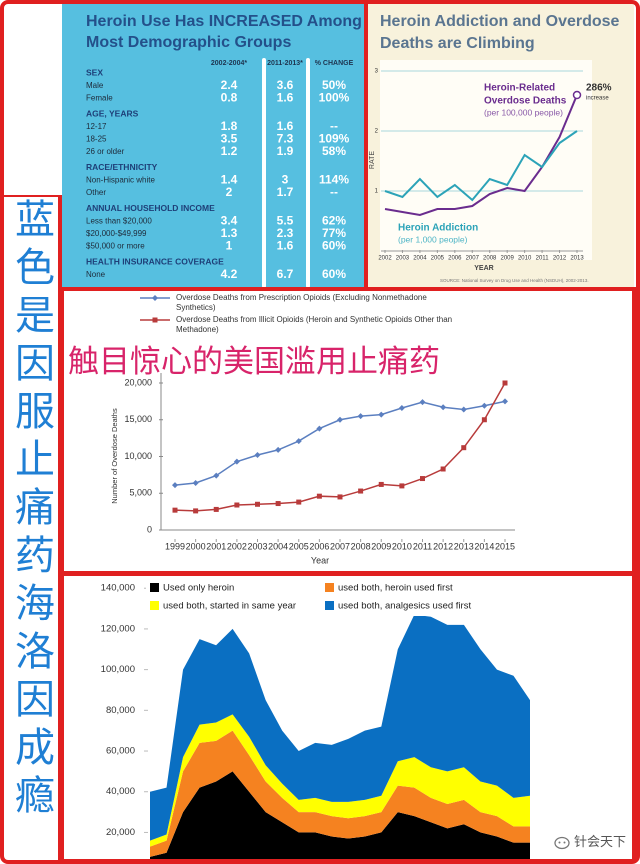 The image size is (640, 864). Describe the element at coordinates (150, 208) in the screenshot. I see `section-heading: ANNUAL HOUSEHOLD INCOME` at that location.